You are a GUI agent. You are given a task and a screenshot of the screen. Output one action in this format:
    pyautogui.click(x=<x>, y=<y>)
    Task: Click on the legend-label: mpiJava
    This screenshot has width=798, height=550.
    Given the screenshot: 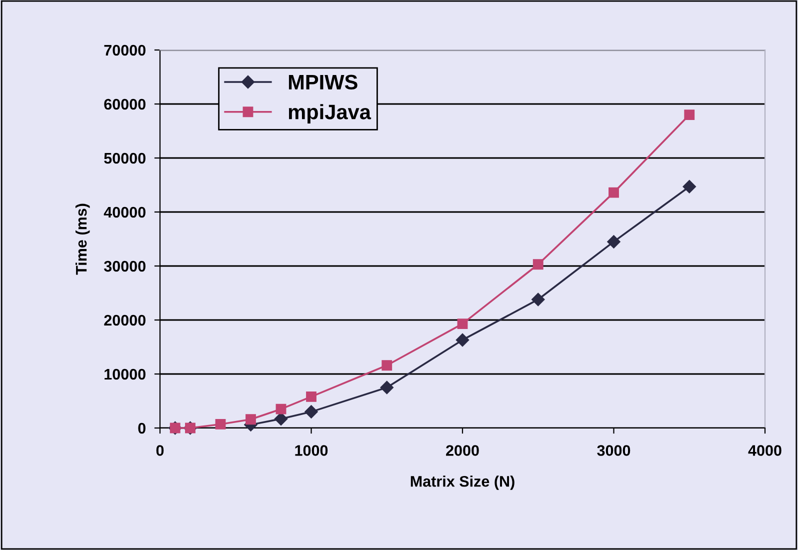 What is the action you would take?
    pyautogui.click(x=330, y=114)
    